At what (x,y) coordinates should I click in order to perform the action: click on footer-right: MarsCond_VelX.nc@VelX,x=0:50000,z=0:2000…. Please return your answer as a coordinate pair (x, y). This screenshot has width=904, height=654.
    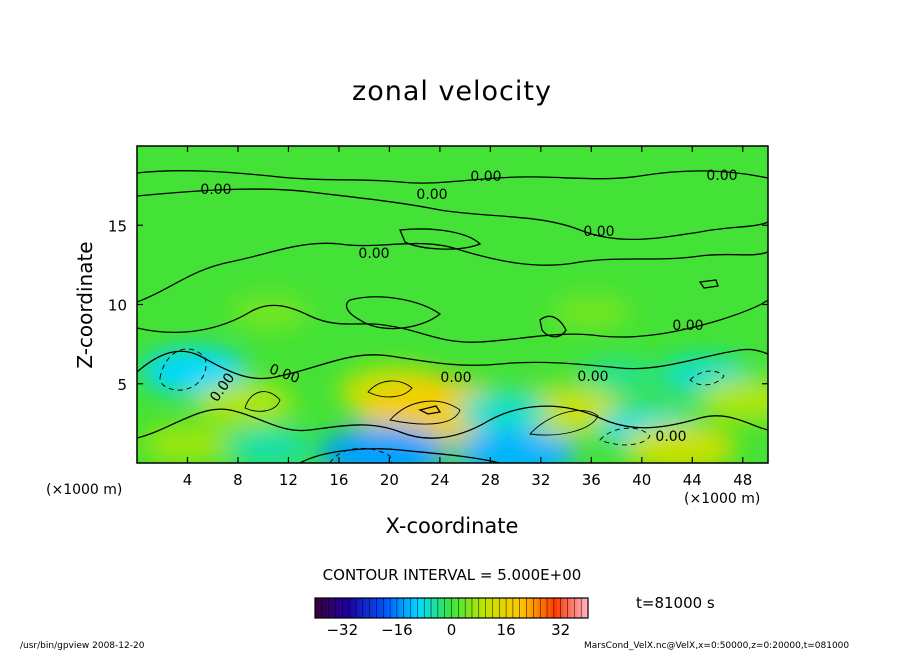
    Looking at the image, I should click on (717, 646).